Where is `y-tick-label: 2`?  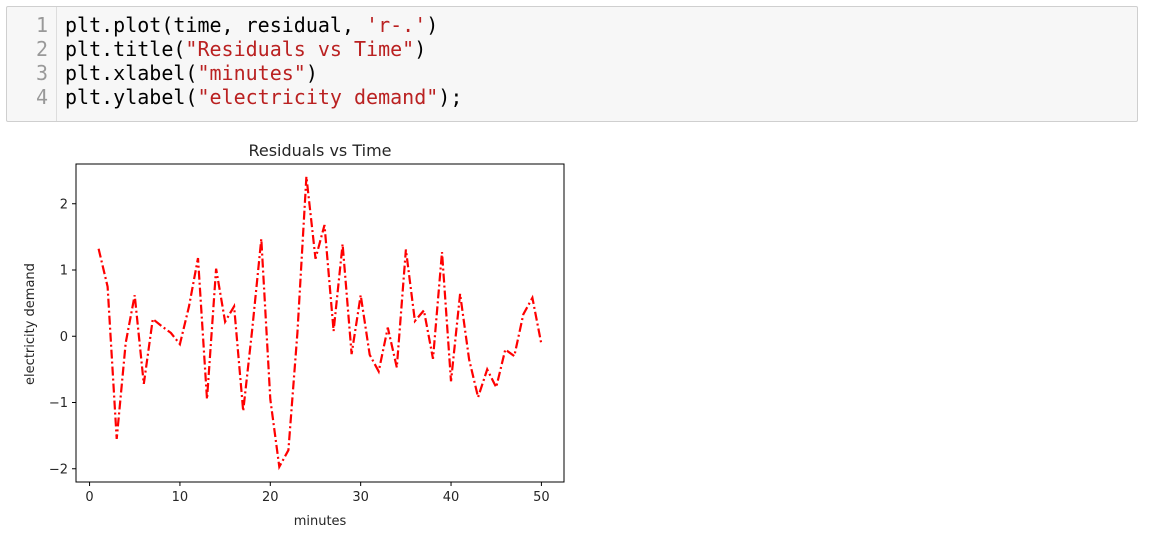
y-tick-label: 2 is located at coordinates (64, 204).